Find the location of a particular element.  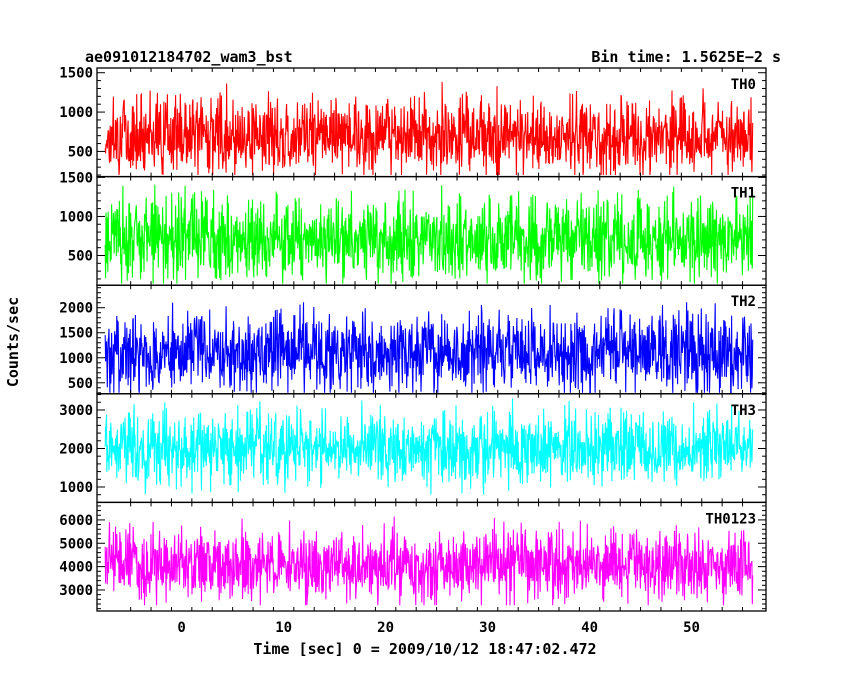

x-tick-label: 0 is located at coordinates (181, 628).